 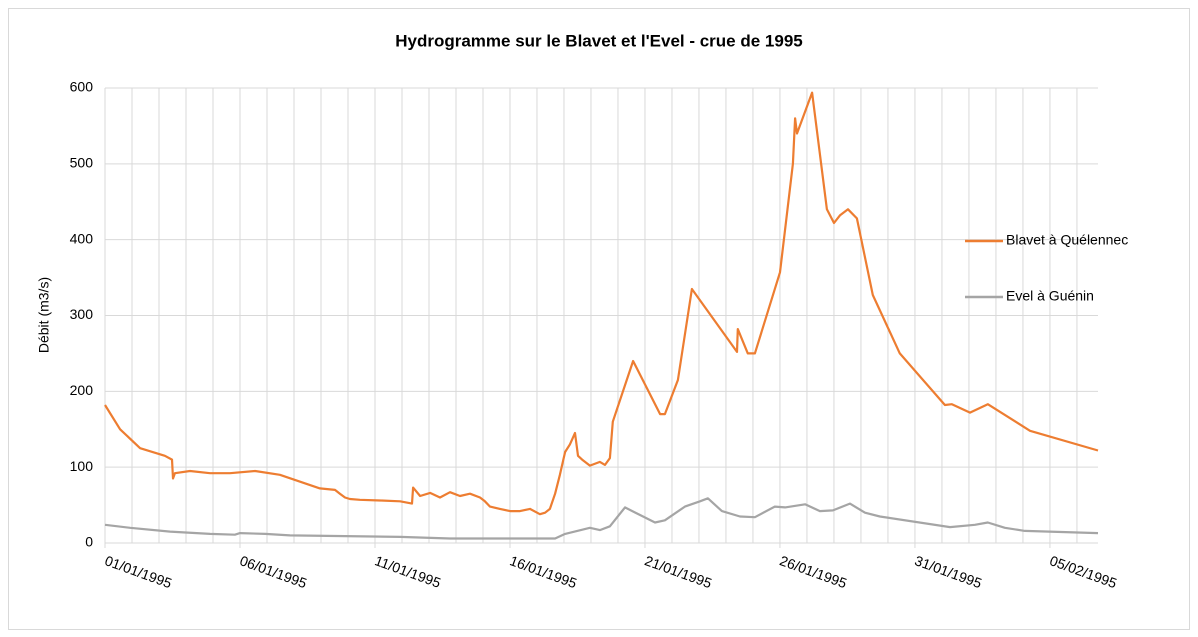 What do you see at coordinates (1067, 240) in the screenshot?
I see `legend-label: Blavet à Quélennec` at bounding box center [1067, 240].